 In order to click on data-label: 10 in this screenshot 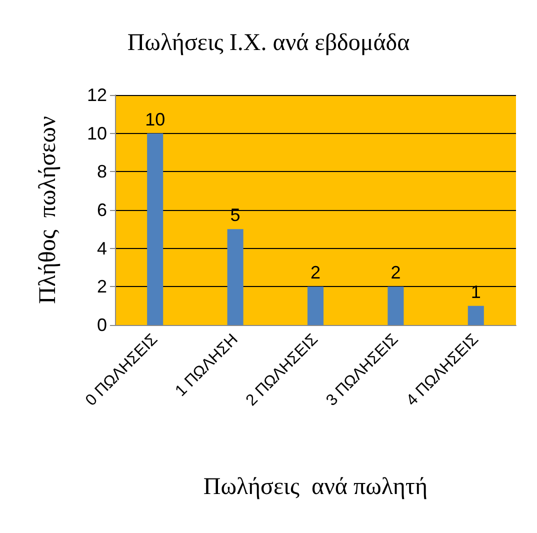, I will do `click(155, 119)`.